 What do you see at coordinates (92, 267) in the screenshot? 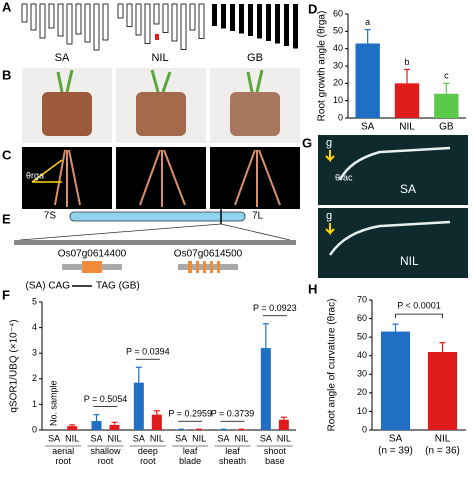
I see `exon` at bounding box center [92, 267].